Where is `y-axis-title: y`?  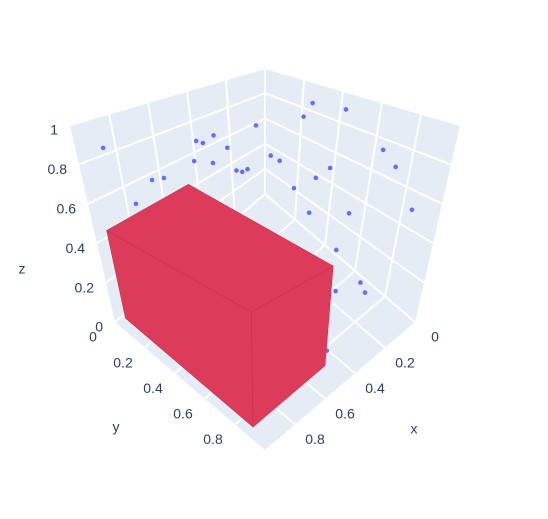 y-axis-title: y is located at coordinates (116, 427).